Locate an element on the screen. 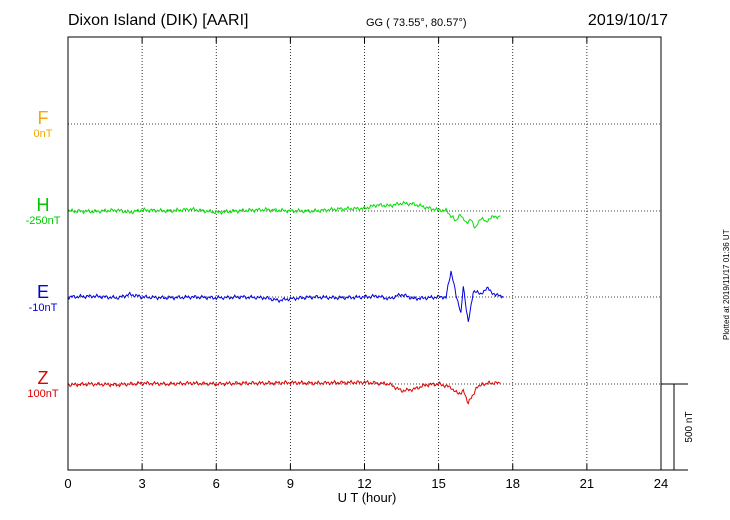 The height and width of the screenshot is (520, 730). component-h-label: H -250nT is located at coordinates (43, 211).